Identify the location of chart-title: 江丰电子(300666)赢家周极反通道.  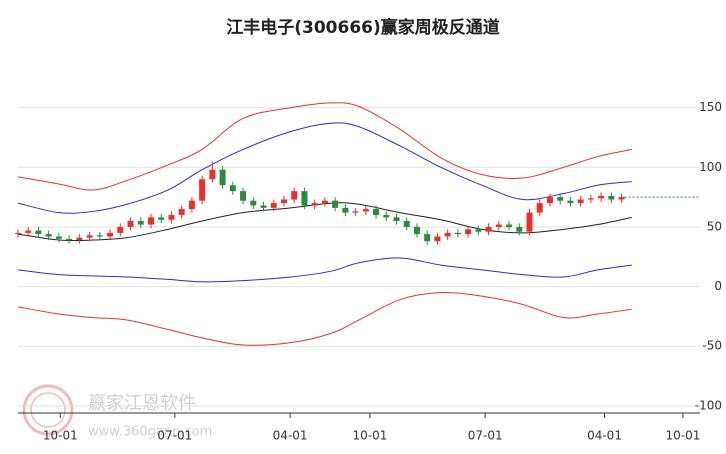
(363, 27).